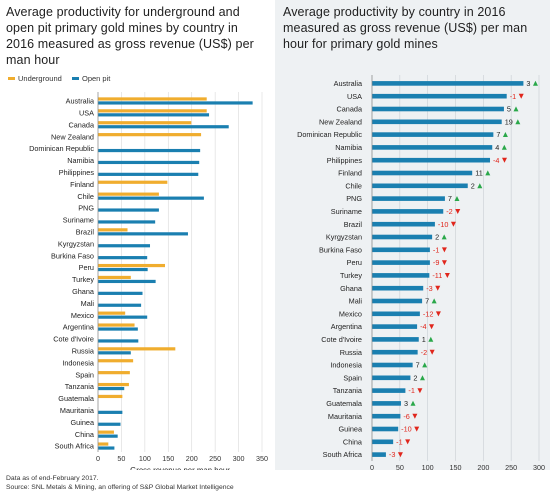  What do you see at coordinates (346, 365) in the screenshot?
I see `category-label-indonesia: Indonesia` at bounding box center [346, 365].